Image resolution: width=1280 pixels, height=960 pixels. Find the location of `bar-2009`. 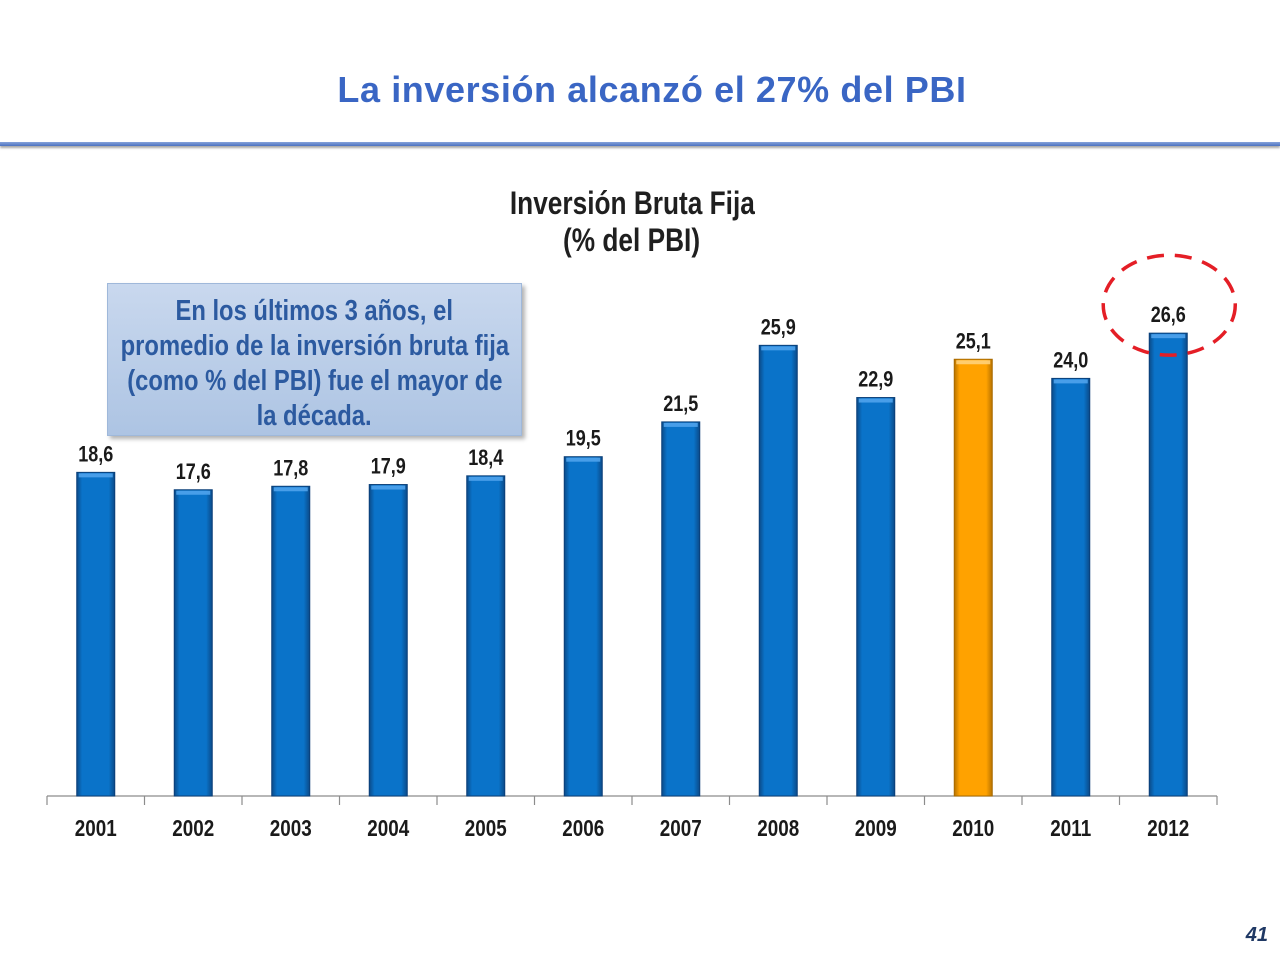

bar-2009 is located at coordinates (876, 597).